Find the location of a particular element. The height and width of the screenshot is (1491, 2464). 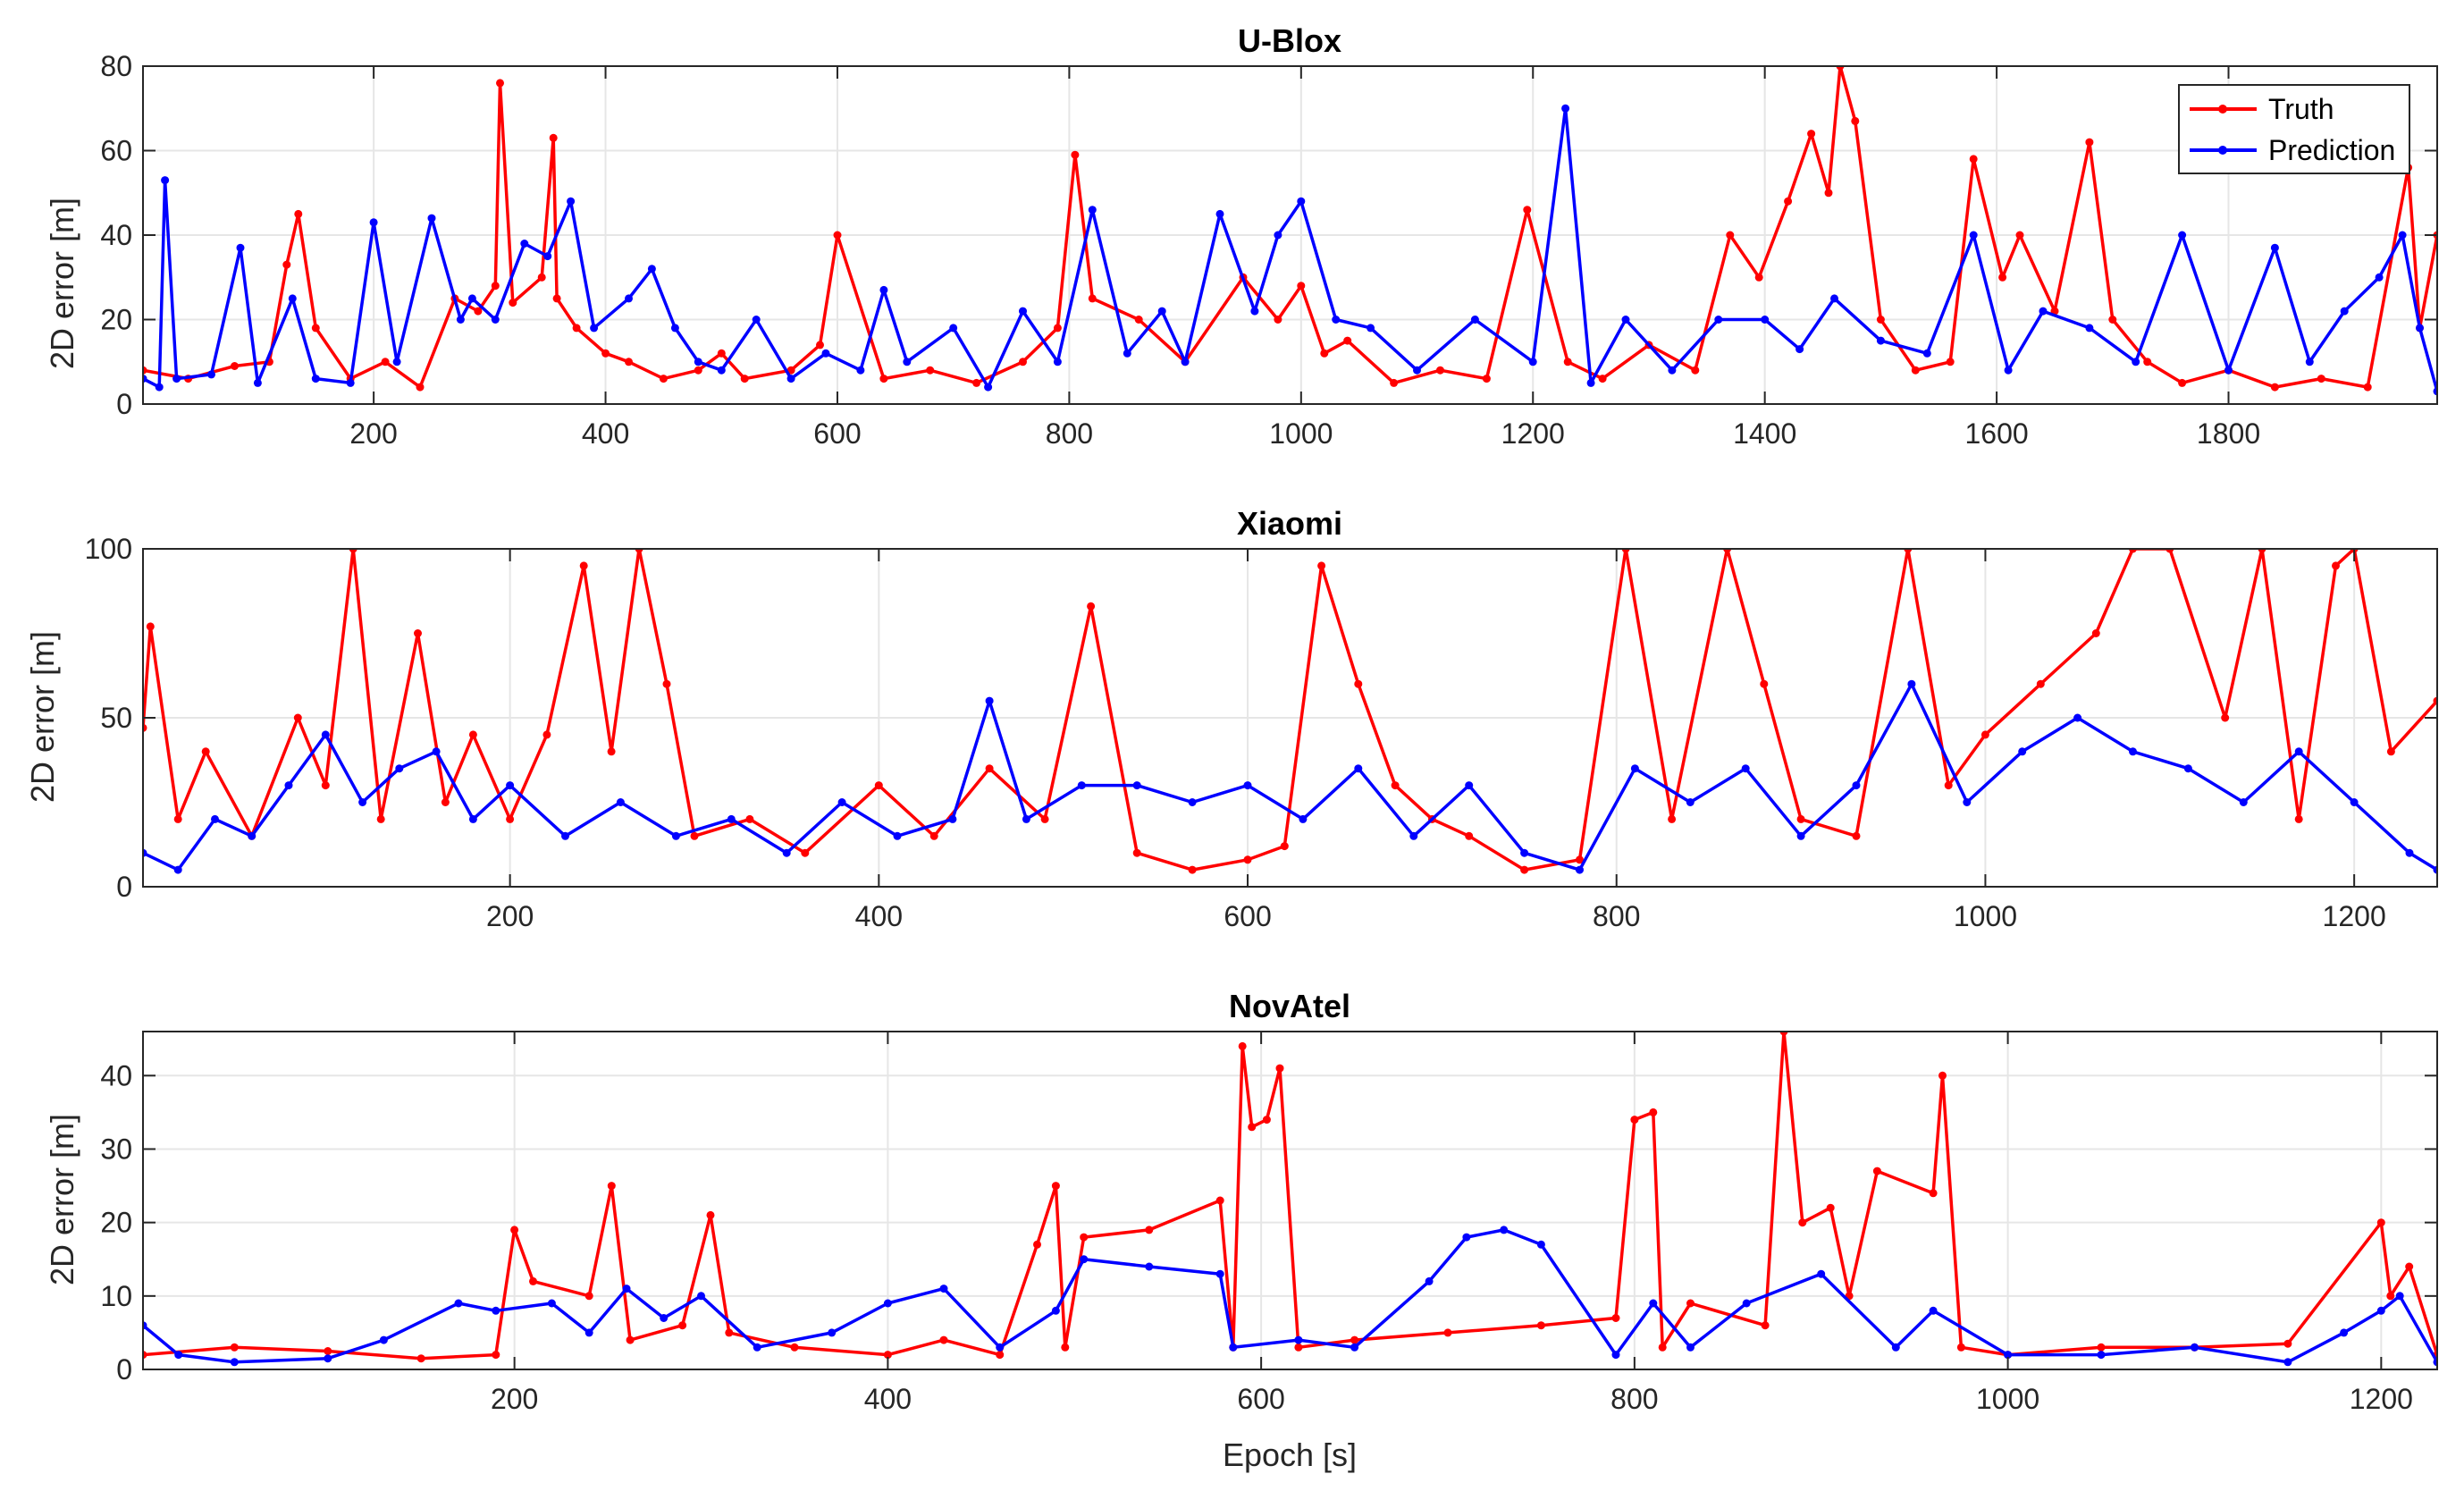

legend-box is located at coordinates (2294, 129).